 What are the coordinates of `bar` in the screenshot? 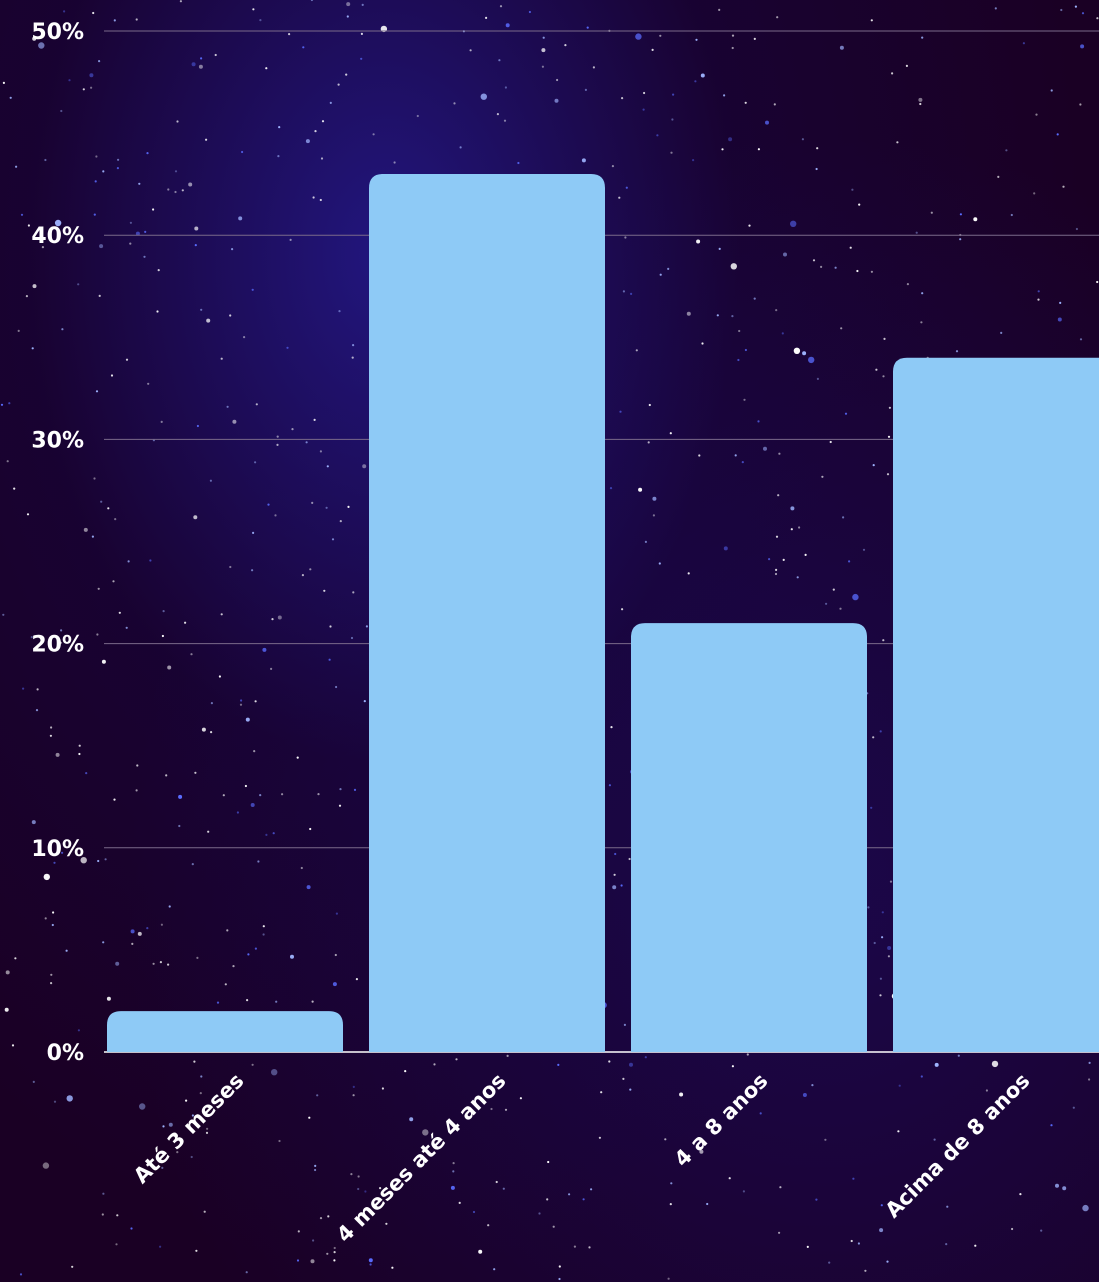 It's located at (749, 837).